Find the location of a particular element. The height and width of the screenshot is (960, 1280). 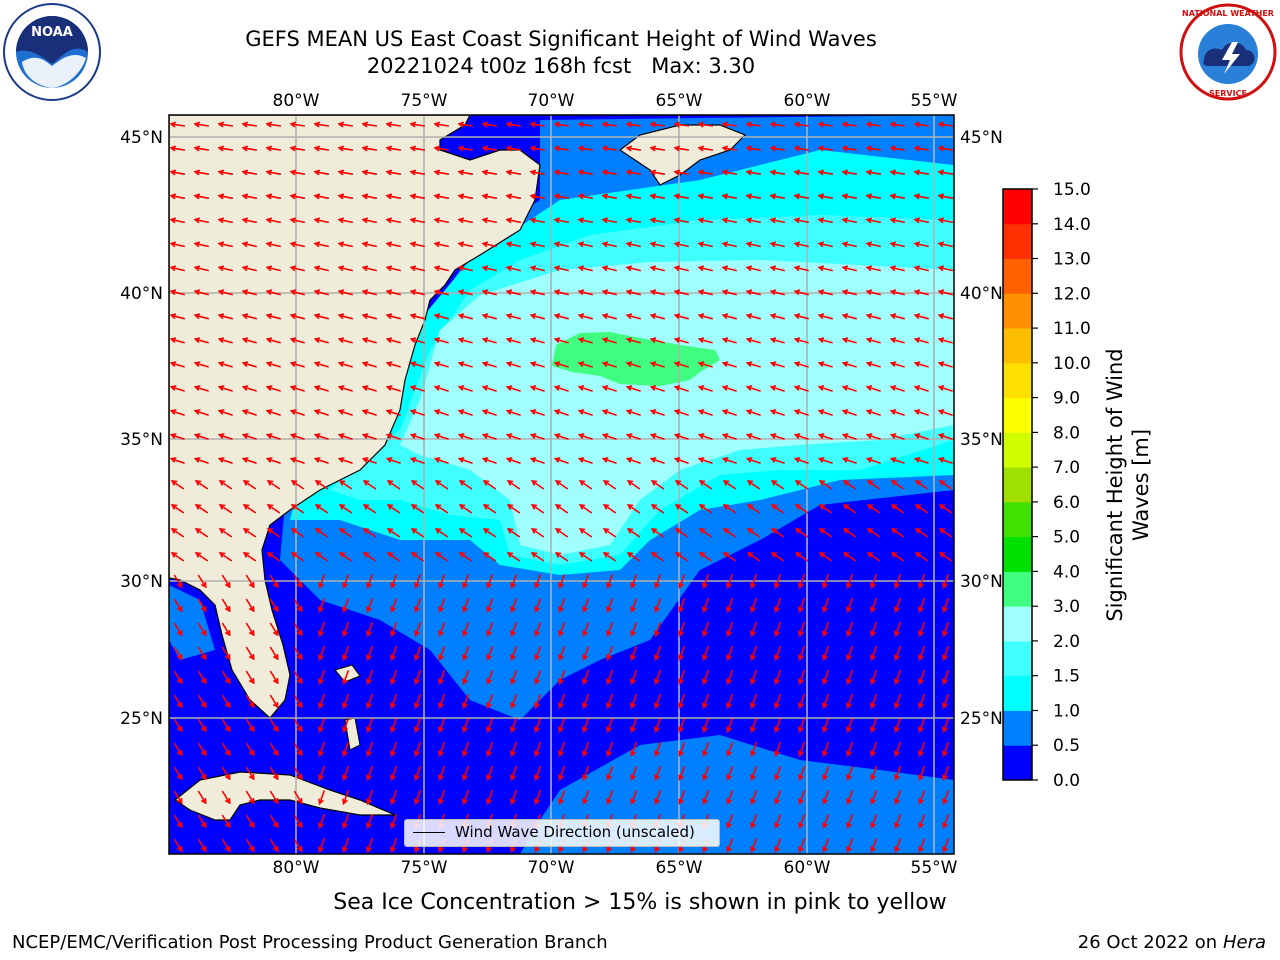

wave-band-3.0-4.0 is located at coordinates (636, 359).